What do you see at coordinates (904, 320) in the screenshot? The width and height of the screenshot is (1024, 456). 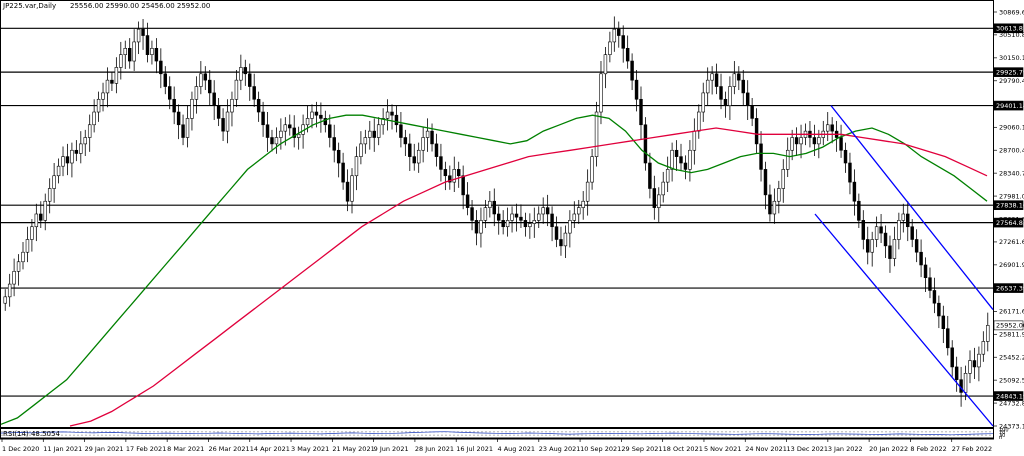 I see `channel-lower-line` at bounding box center [904, 320].